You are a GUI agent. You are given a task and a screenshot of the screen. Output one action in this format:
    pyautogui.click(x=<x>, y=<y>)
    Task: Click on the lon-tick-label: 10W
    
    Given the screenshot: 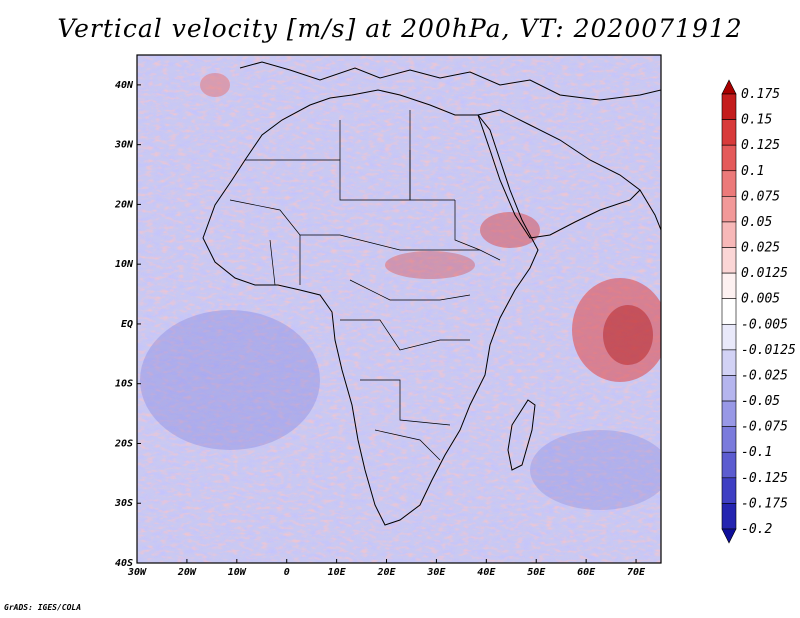 What is the action you would take?
    pyautogui.click(x=237, y=572)
    